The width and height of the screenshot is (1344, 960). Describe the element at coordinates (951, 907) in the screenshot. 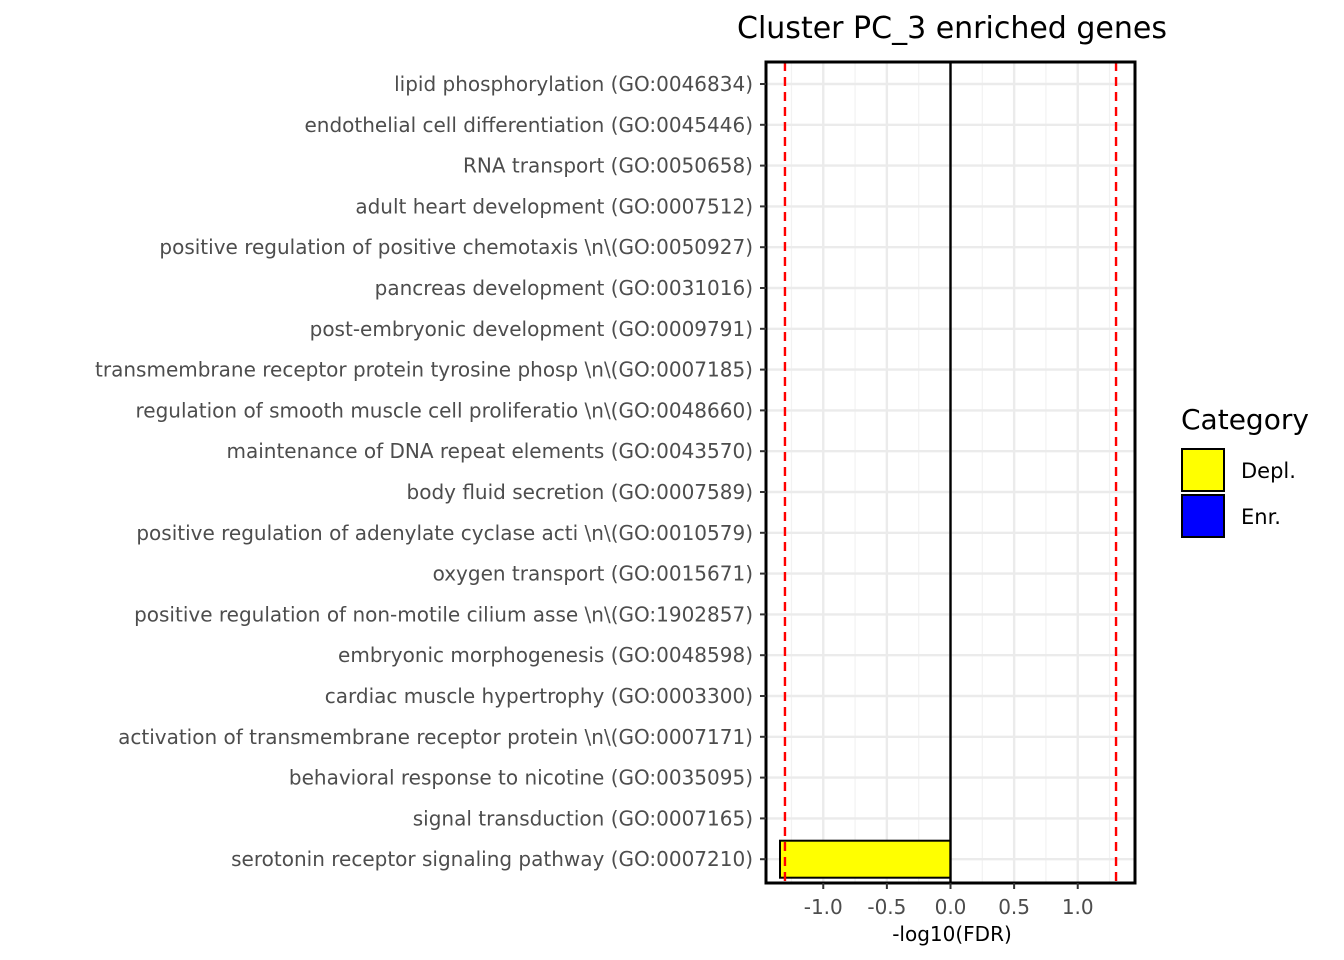

I see `x-tick-label: 0.0` at that location.